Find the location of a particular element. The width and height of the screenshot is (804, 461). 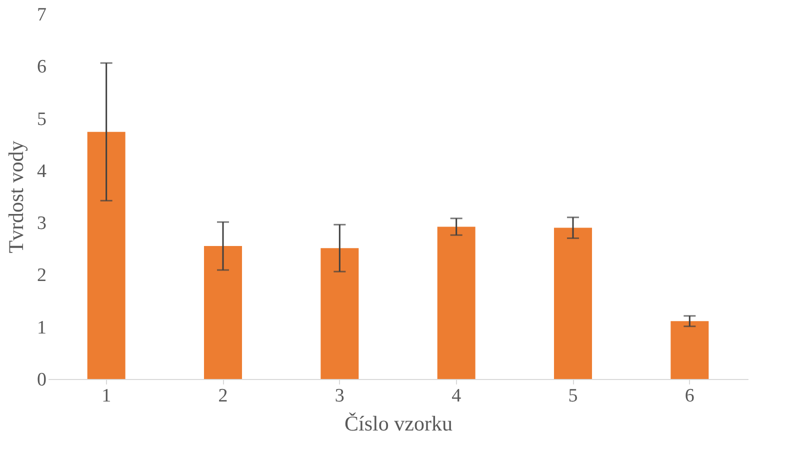

x-tick-label: 3 is located at coordinates (339, 396).